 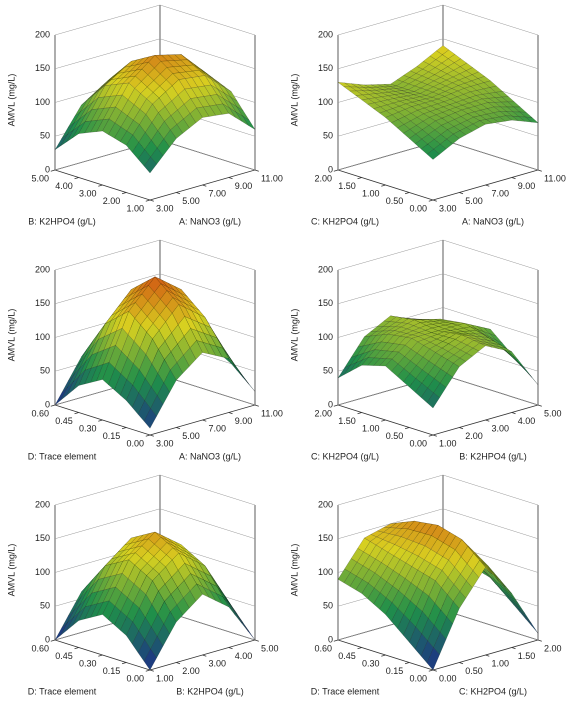 I want to click on x-tick-label: 0.00, so click(x=448, y=678).